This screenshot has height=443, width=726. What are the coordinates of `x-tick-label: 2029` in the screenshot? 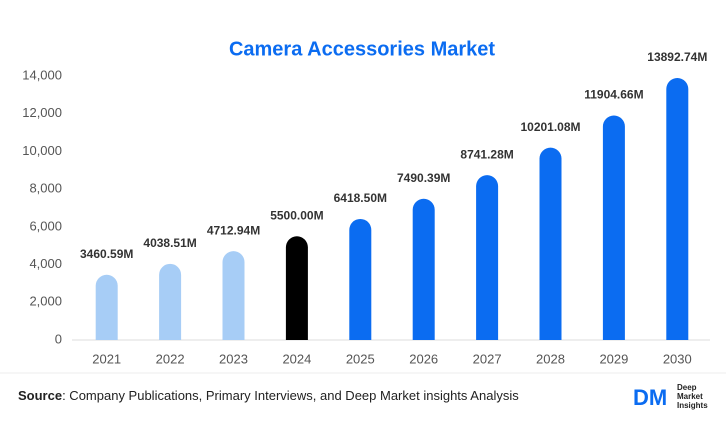 It's located at (613, 358).